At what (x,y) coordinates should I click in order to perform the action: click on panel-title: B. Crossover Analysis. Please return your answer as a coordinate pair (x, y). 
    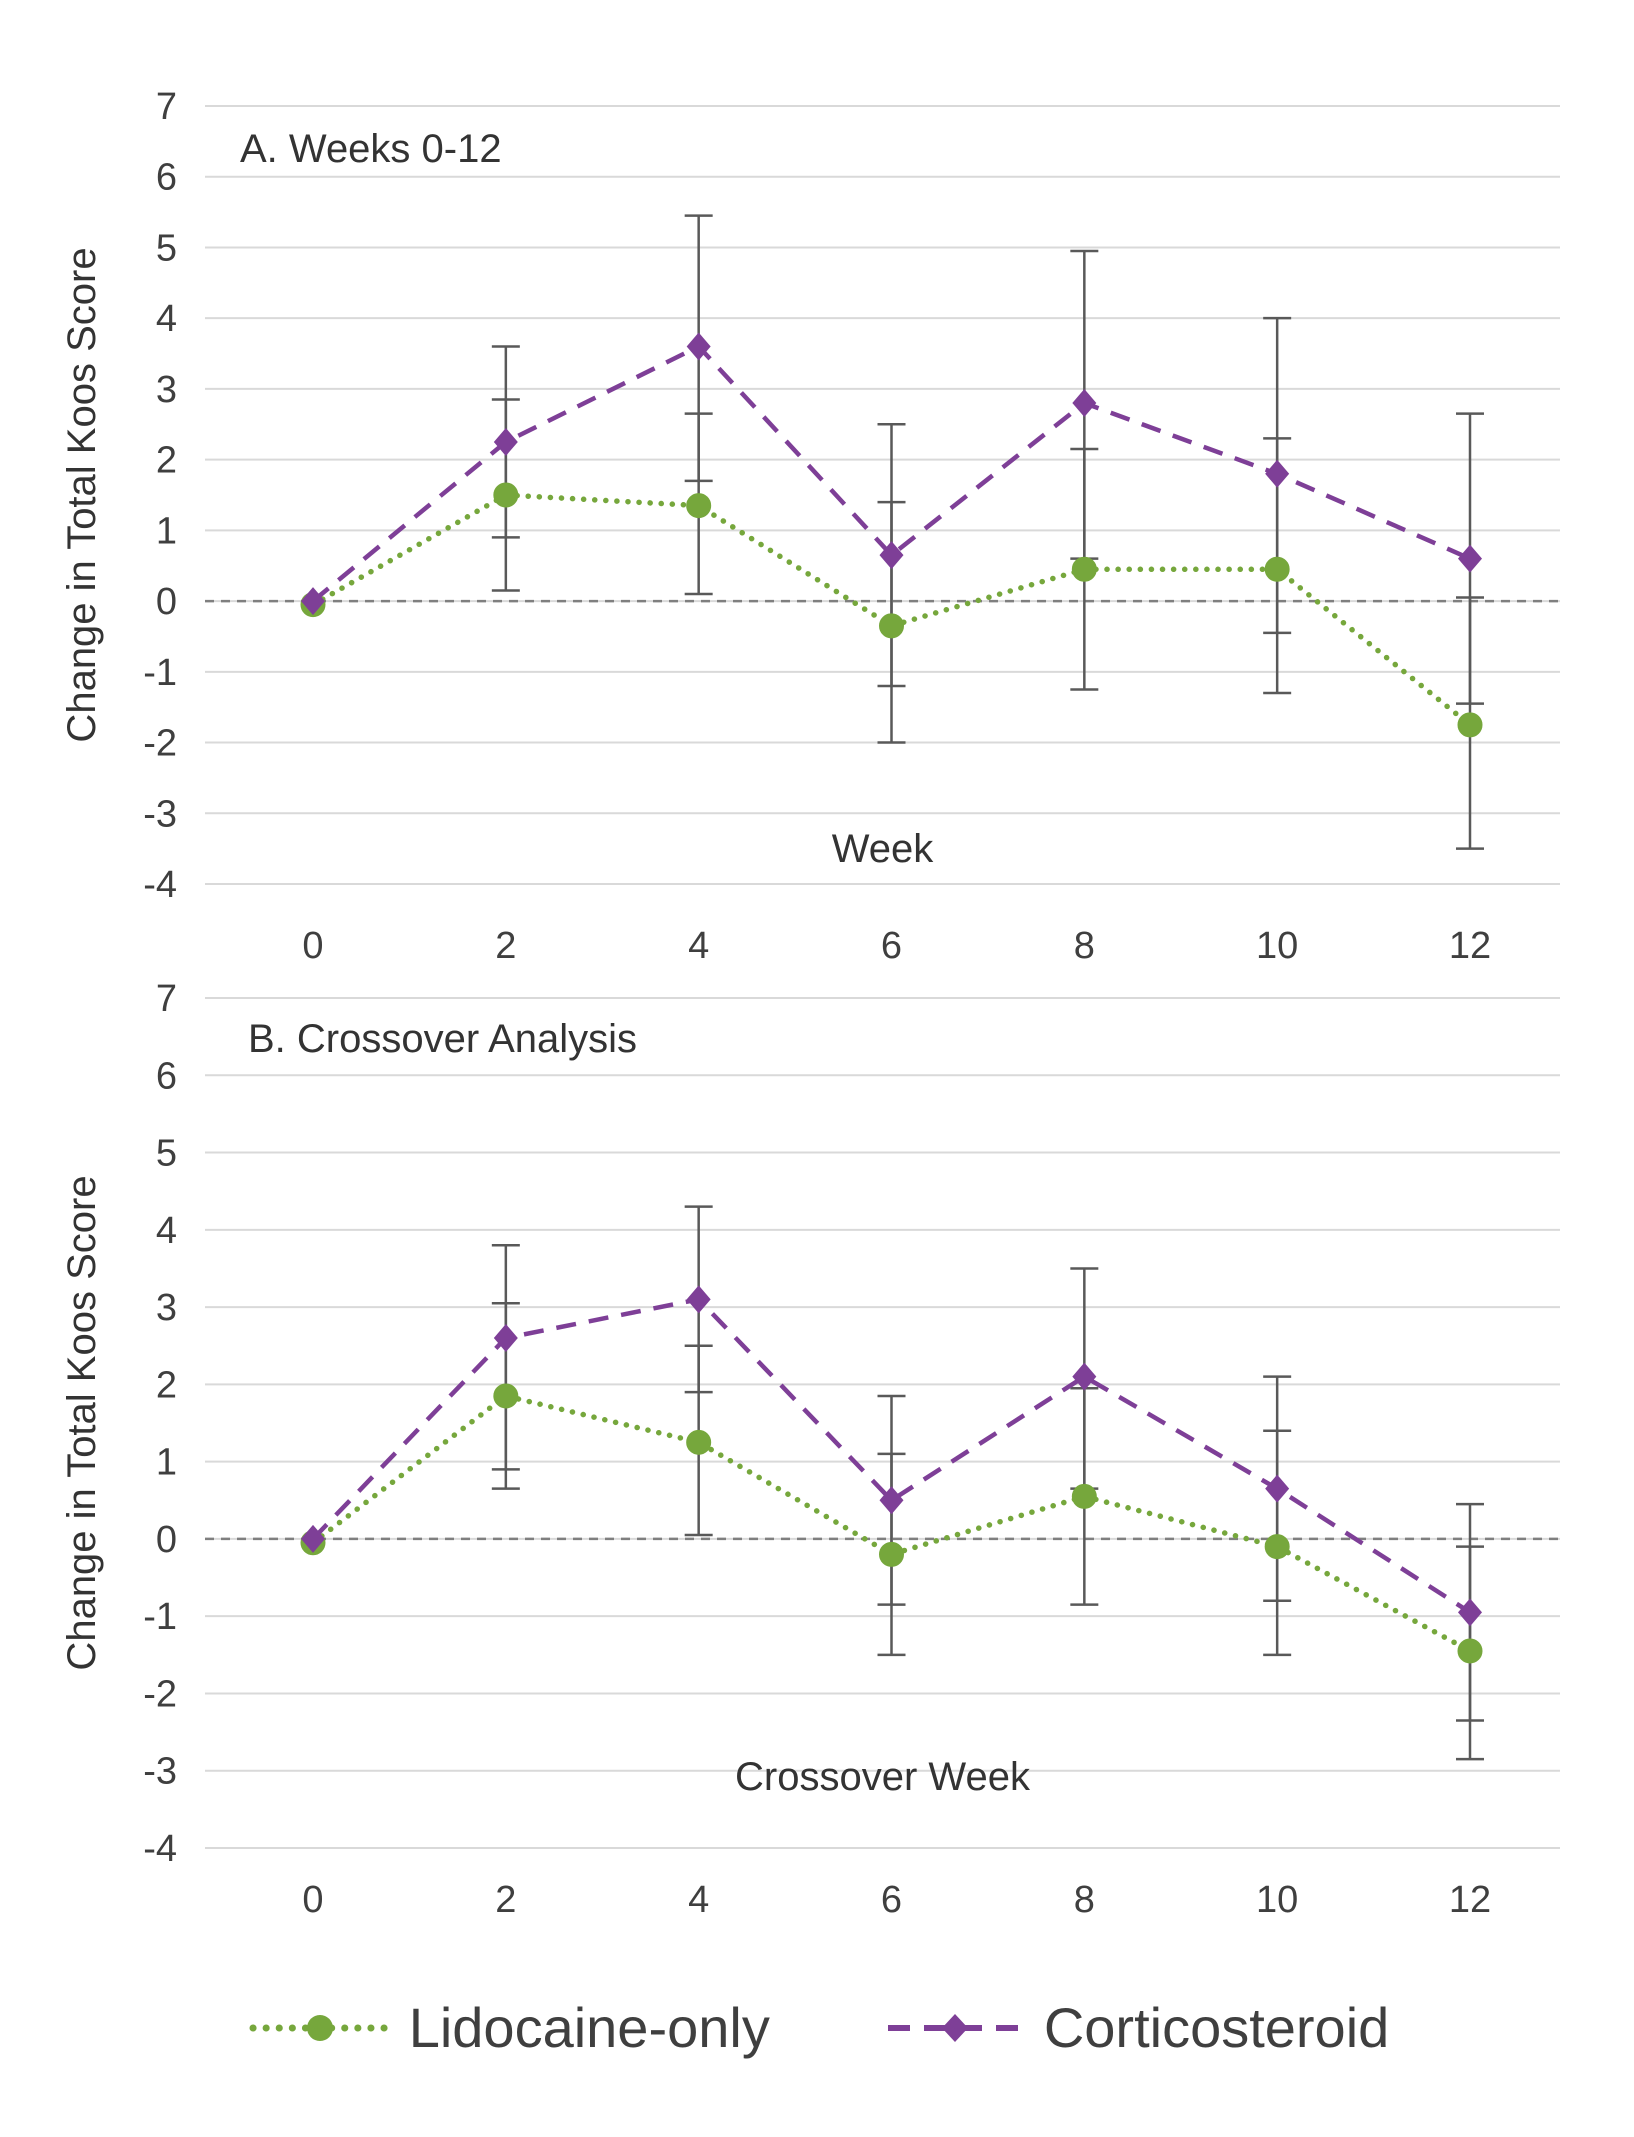
    Looking at the image, I should click on (442, 1039).